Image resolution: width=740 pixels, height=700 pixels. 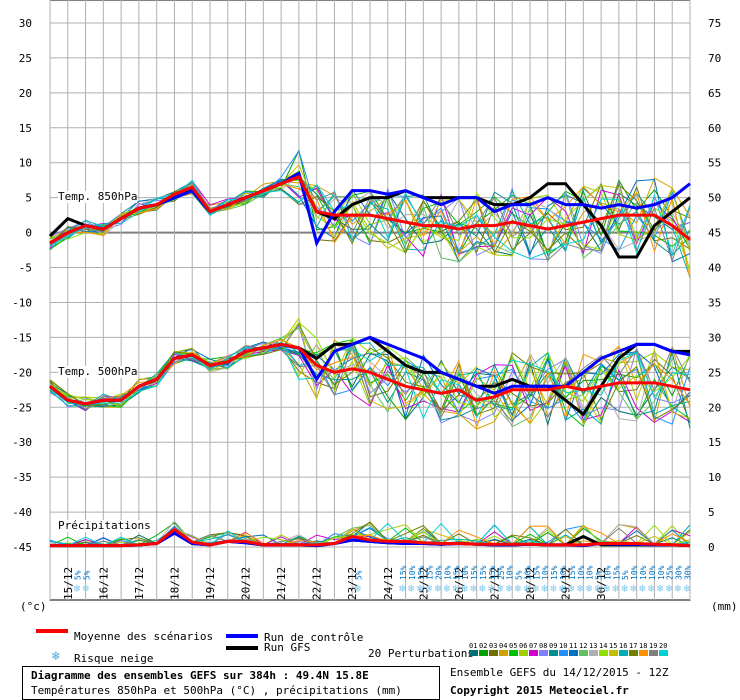 I want to click on snow-risk-label: 25%, so click(x=670, y=572).